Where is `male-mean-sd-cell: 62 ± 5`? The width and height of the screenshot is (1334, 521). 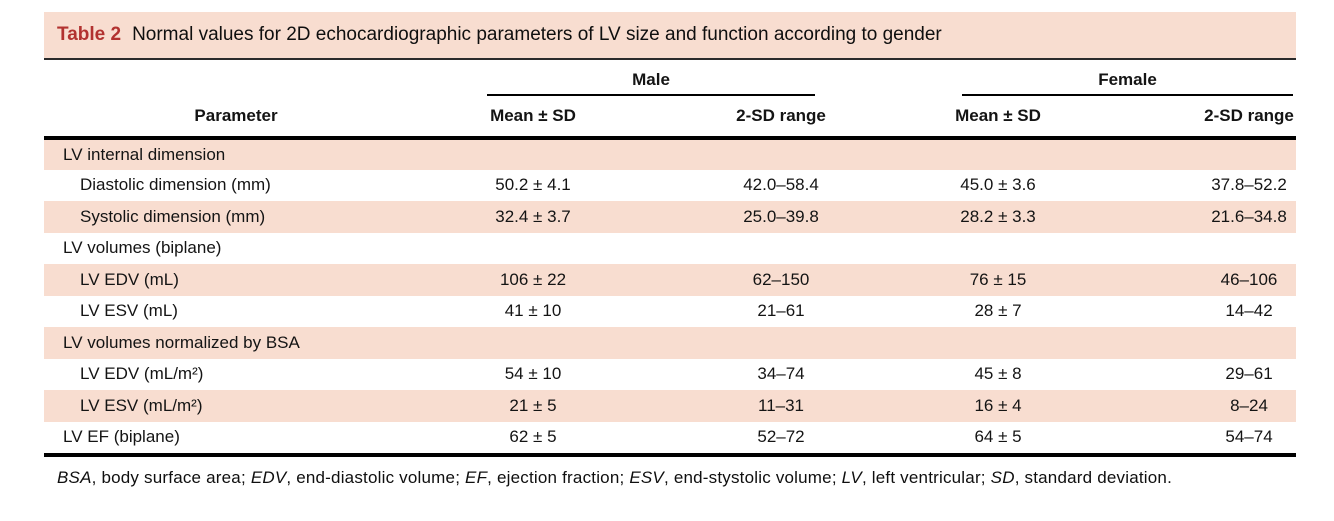 male-mean-sd-cell: 62 ± 5 is located at coordinates (533, 437).